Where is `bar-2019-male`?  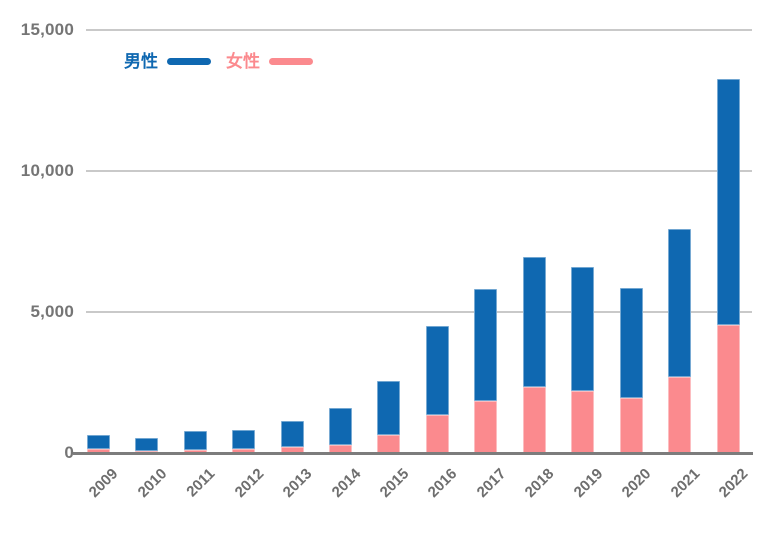 bar-2019-male is located at coordinates (583, 328).